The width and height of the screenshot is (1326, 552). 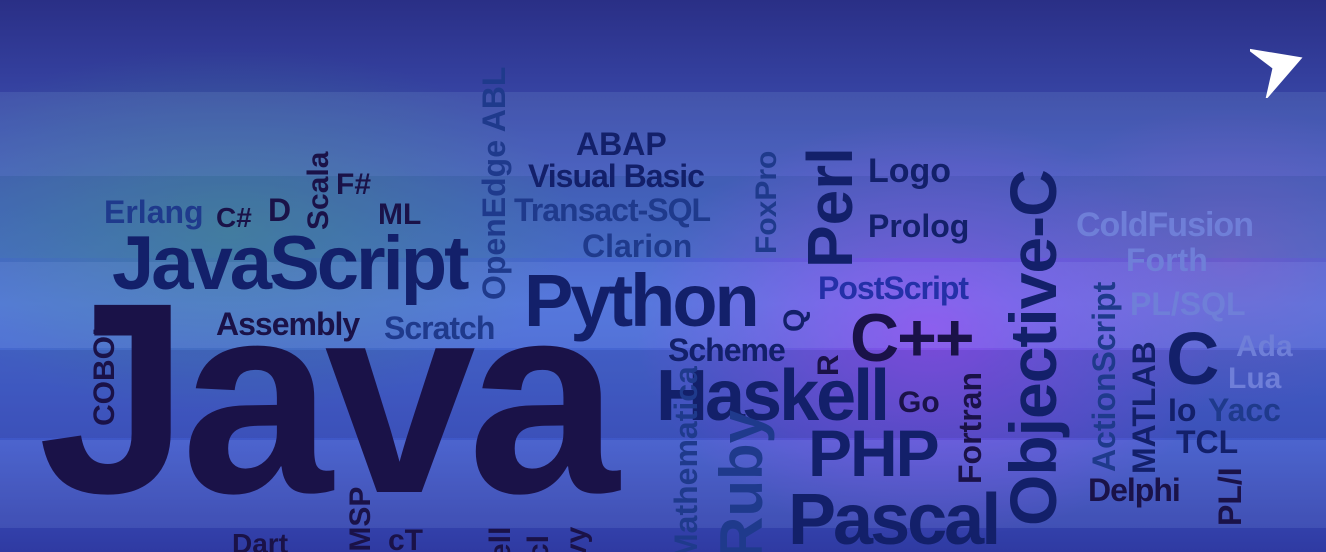 What do you see at coordinates (1244, 410) in the screenshot?
I see `word-yacc: Yacc` at bounding box center [1244, 410].